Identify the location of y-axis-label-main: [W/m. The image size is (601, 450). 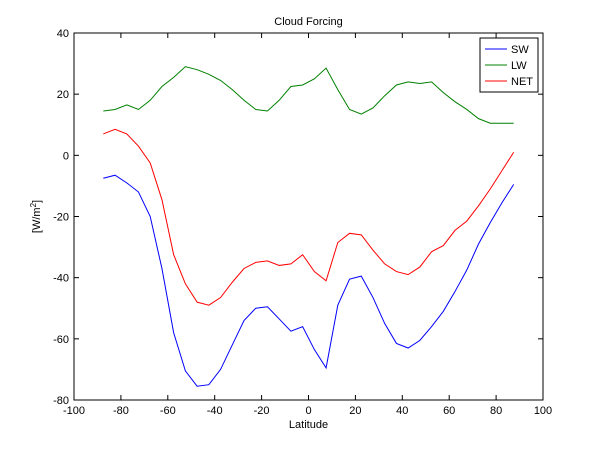
(37, 220).